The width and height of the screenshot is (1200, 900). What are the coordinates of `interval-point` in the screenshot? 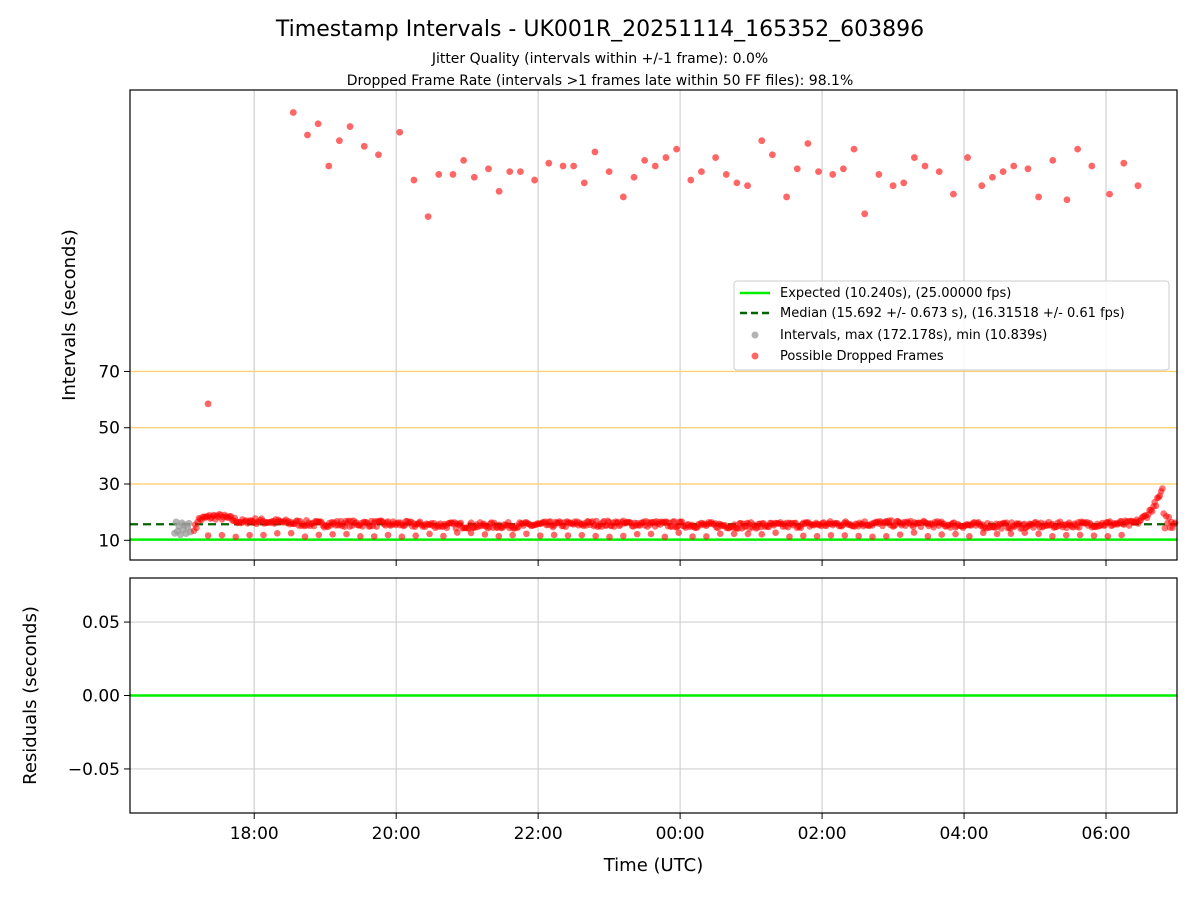 It's located at (189, 523).